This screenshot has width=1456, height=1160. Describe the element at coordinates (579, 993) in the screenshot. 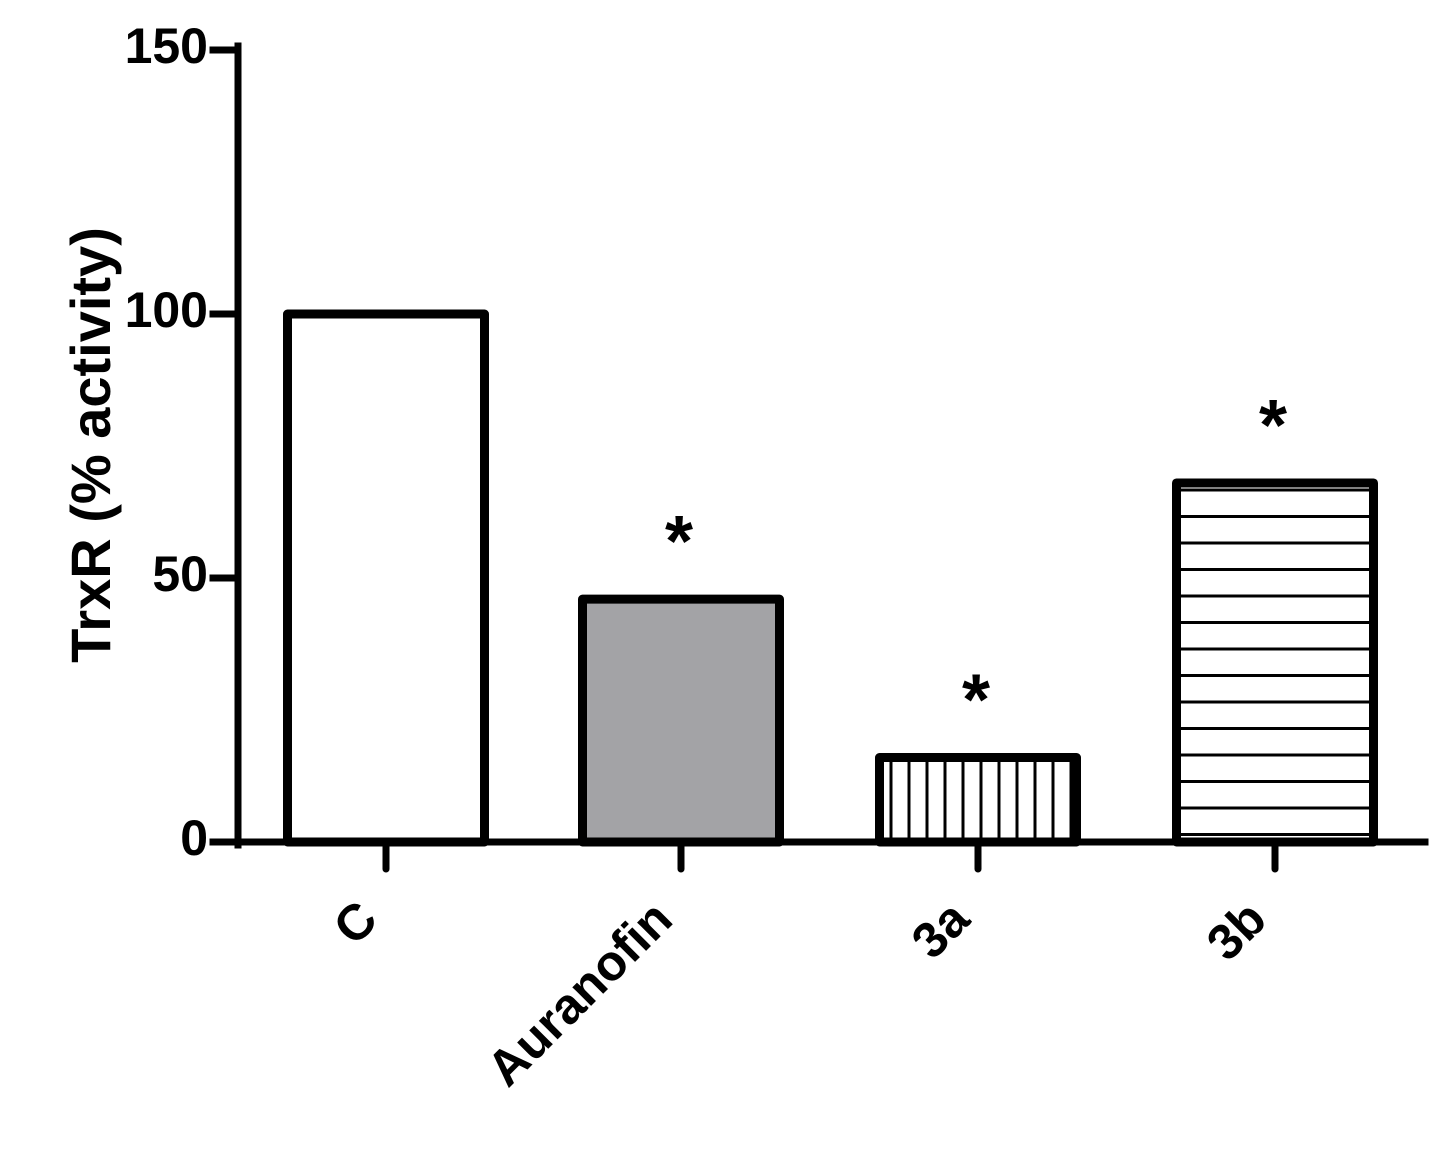

I see `x-tick-label-auranofin: Auranofin` at that location.